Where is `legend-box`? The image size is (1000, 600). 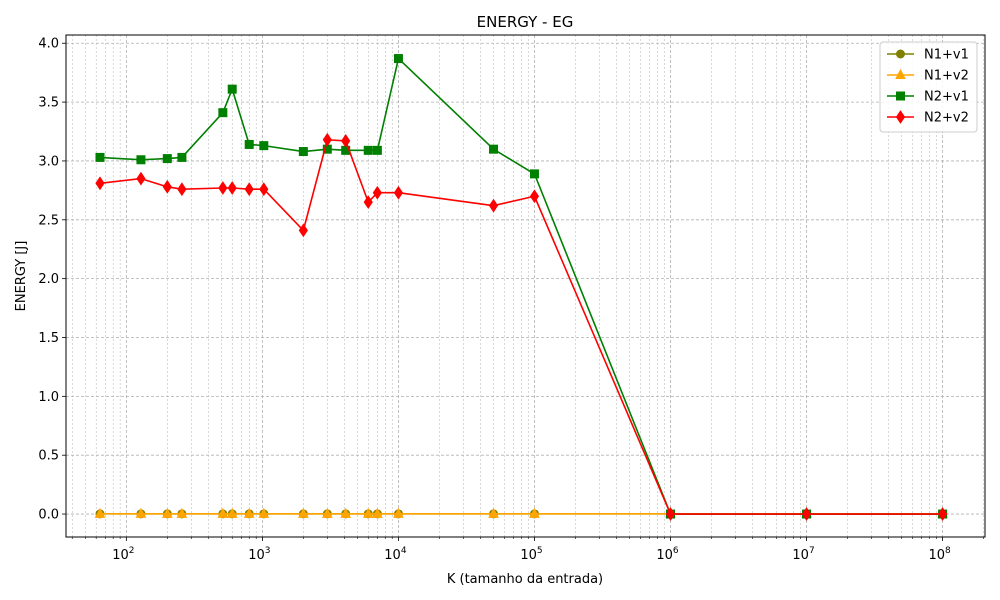
legend-box is located at coordinates (928, 87).